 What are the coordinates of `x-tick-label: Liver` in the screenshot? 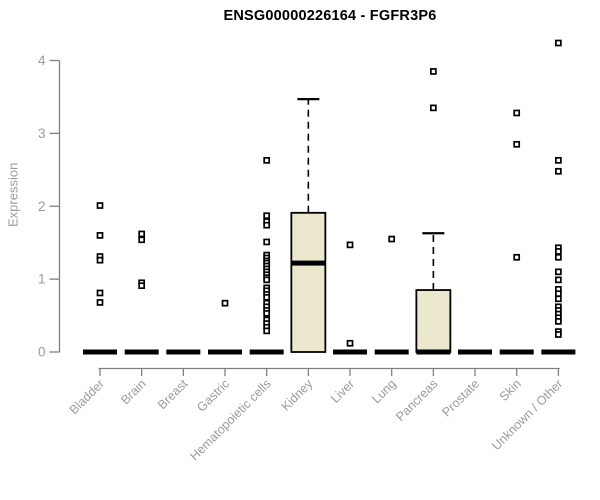 It's located at (342, 391).